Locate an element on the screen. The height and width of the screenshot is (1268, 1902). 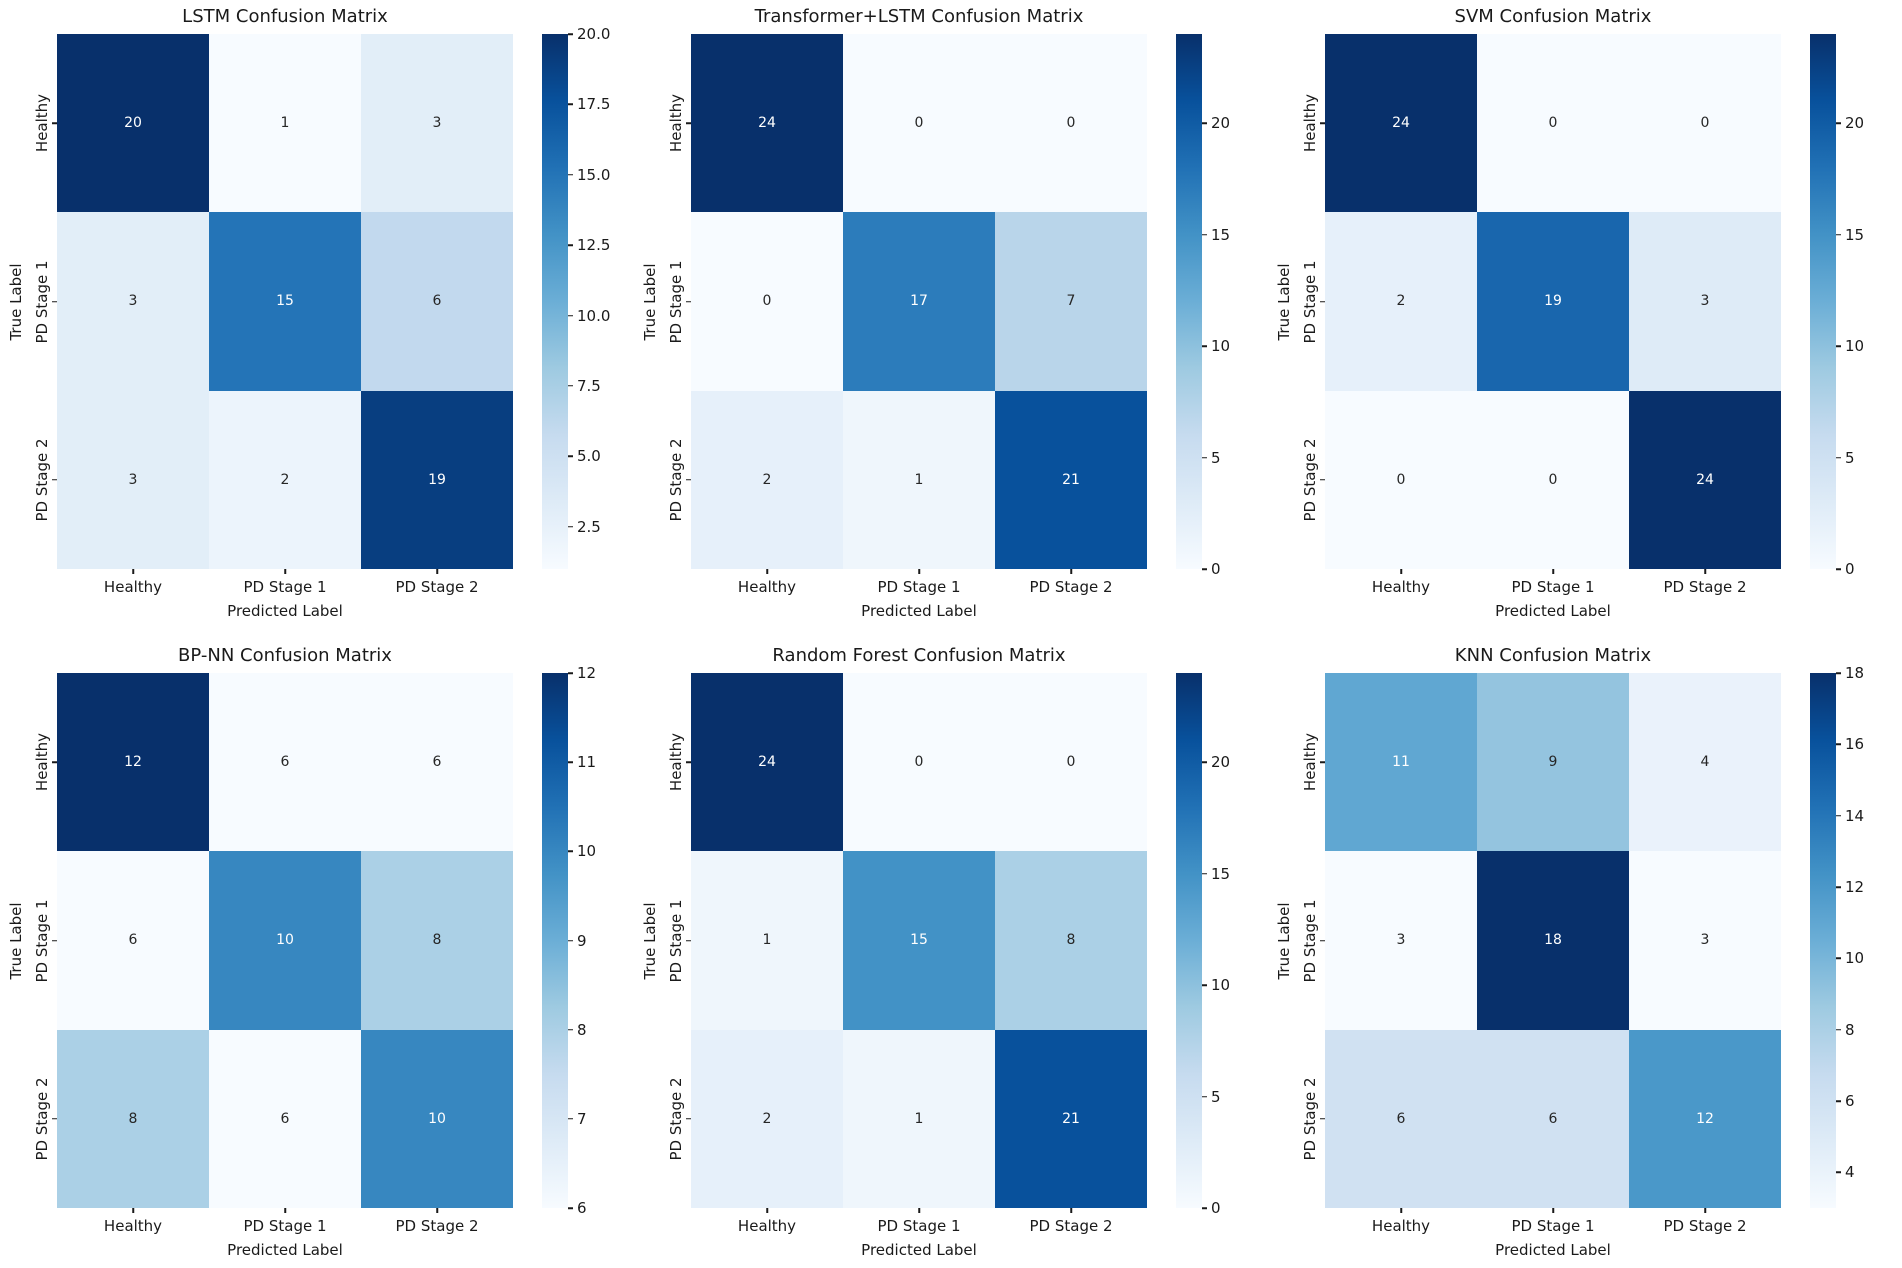
x-axis-label: Predicted Label is located at coordinates (285, 1250).